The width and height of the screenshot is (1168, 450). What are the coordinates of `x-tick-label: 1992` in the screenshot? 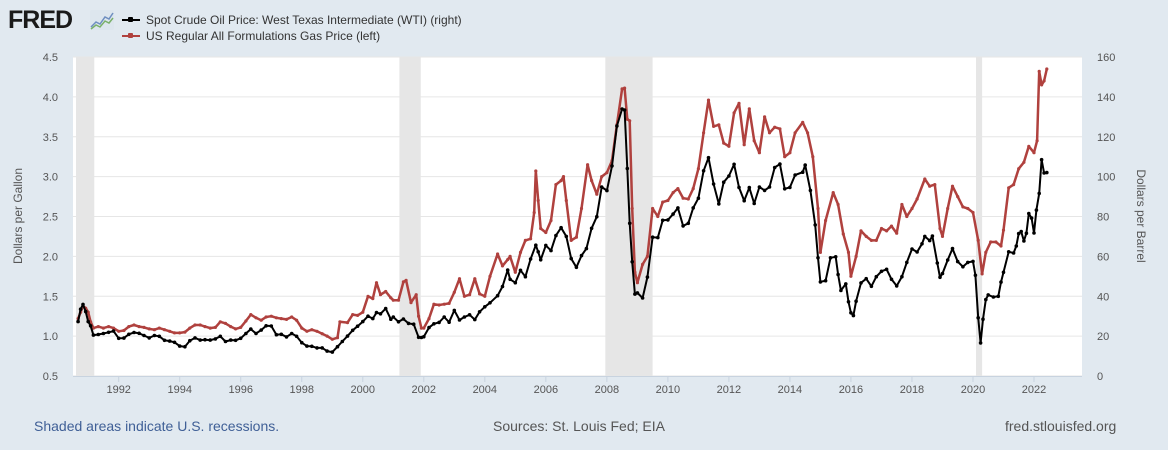 It's located at (118, 390).